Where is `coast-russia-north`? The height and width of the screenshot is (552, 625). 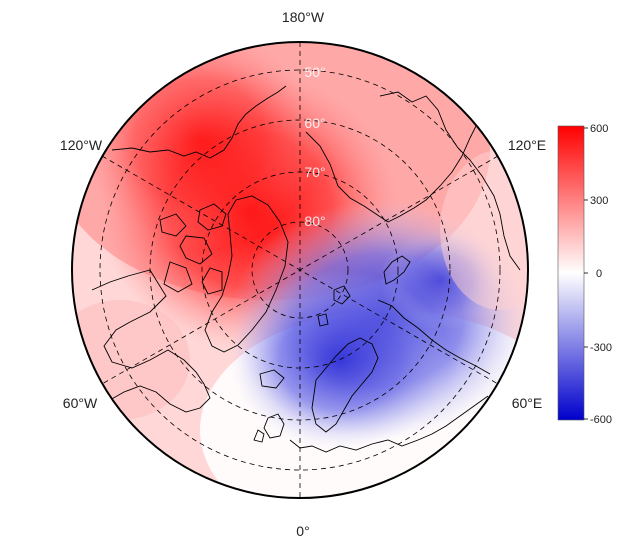
coast-russia-north is located at coordinates (434, 337).